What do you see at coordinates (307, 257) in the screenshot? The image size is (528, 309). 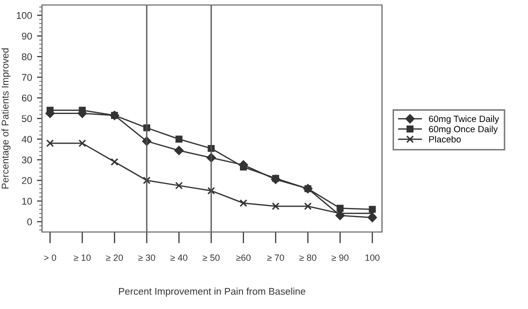 I see `x-tick-label: ≥ 80` at bounding box center [307, 257].